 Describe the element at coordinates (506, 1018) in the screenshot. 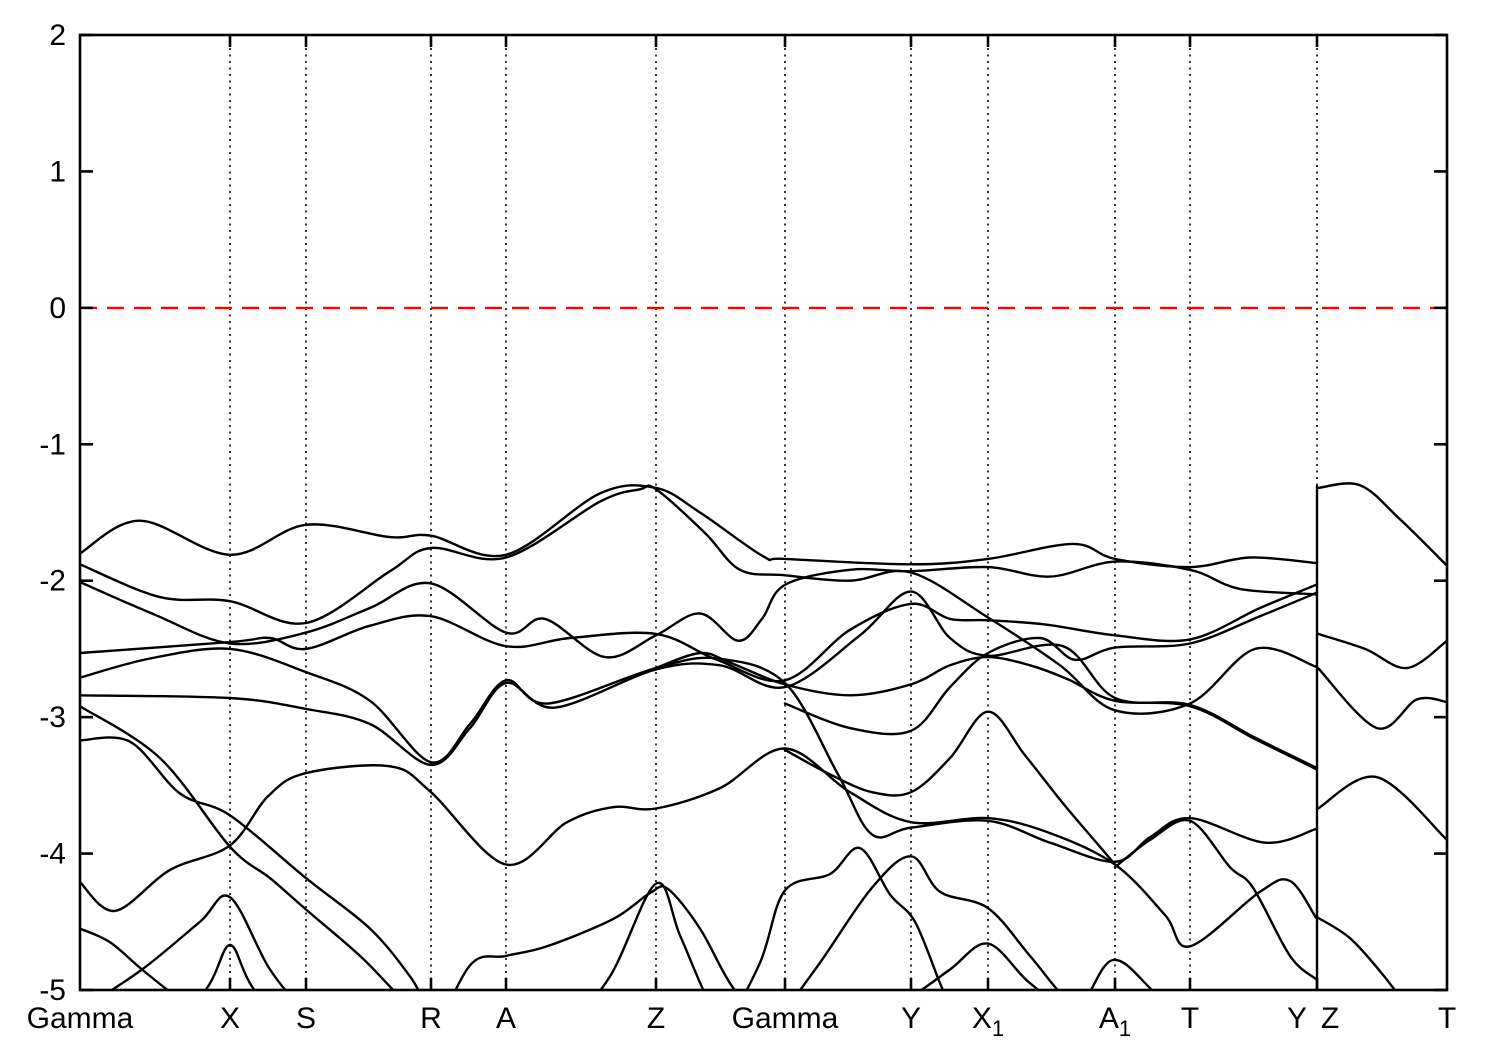

I see `x-axis-symmetry-label: A` at that location.